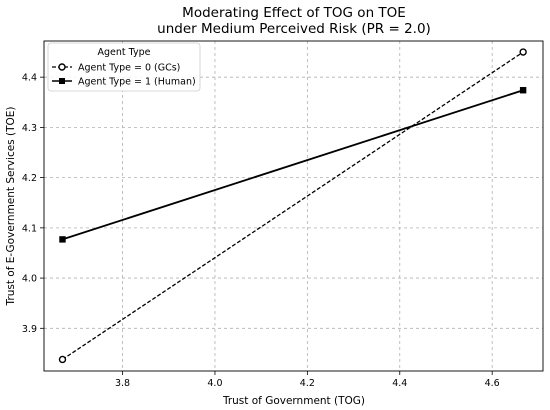  I want to click on y-tick-label: 4.4, so click(29, 78).